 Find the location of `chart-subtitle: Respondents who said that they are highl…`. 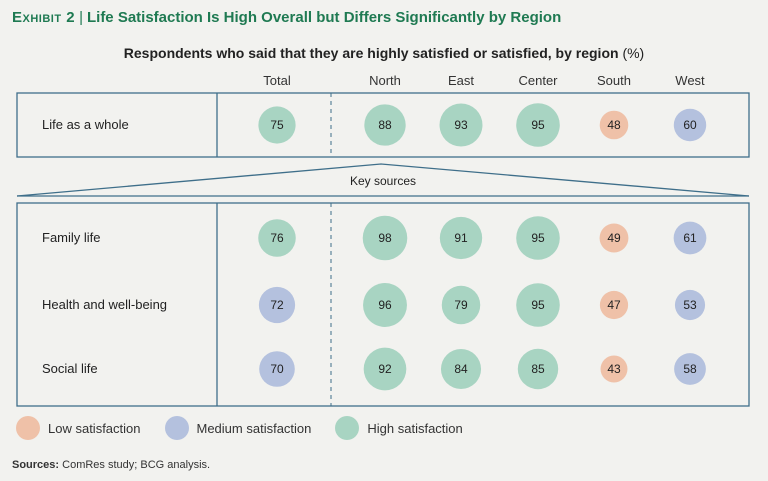

chart-subtitle: Respondents who said that they are highl… is located at coordinates (384, 53).